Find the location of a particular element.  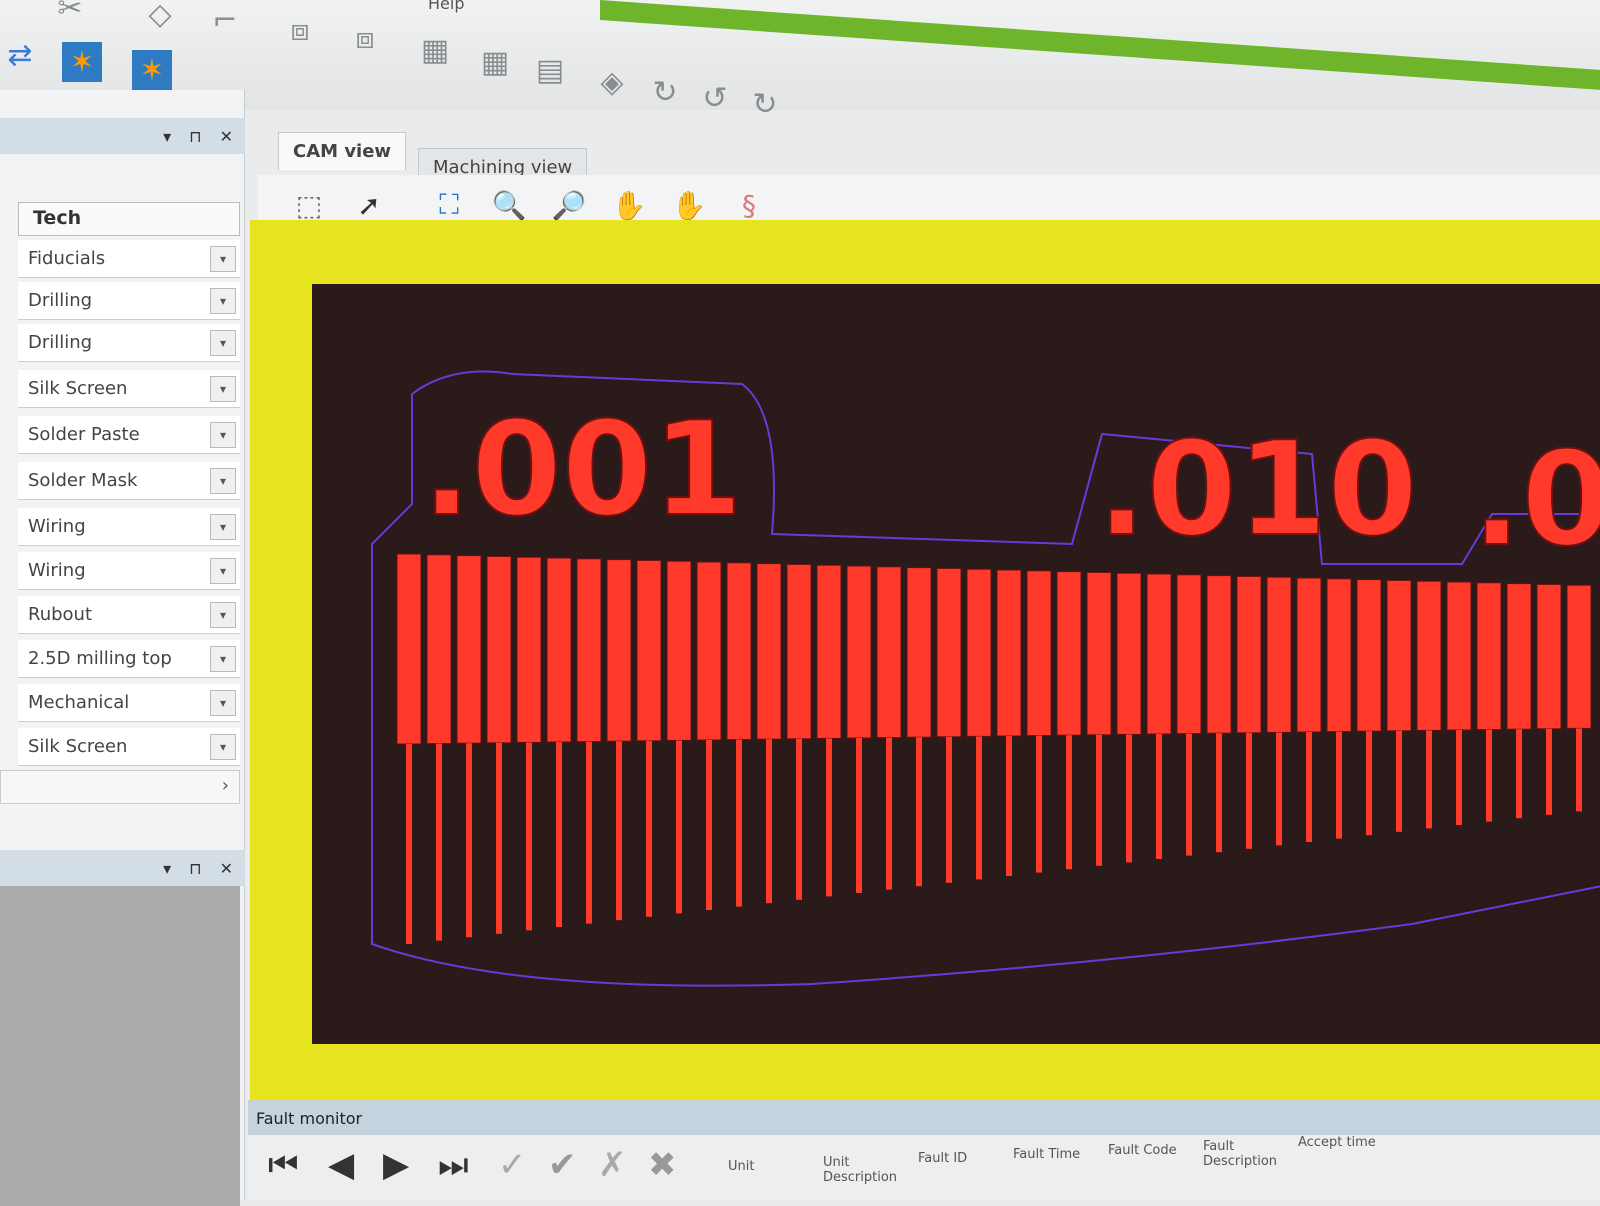

fault-monitor-title: Fault monitor is located at coordinates (924, 1118).